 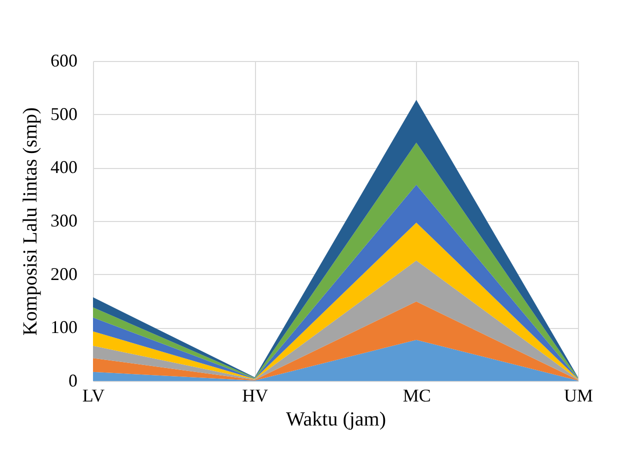 I want to click on y-tick-label: 600, so click(x=64, y=60).